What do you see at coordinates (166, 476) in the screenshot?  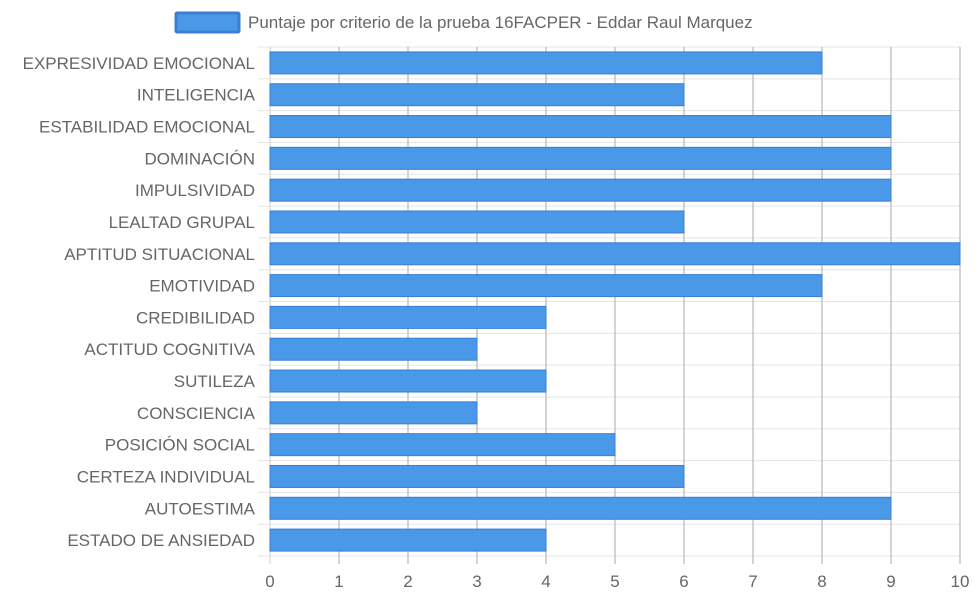 I see `y-tick-label: CERTEZA INDIVIDUAL` at bounding box center [166, 476].